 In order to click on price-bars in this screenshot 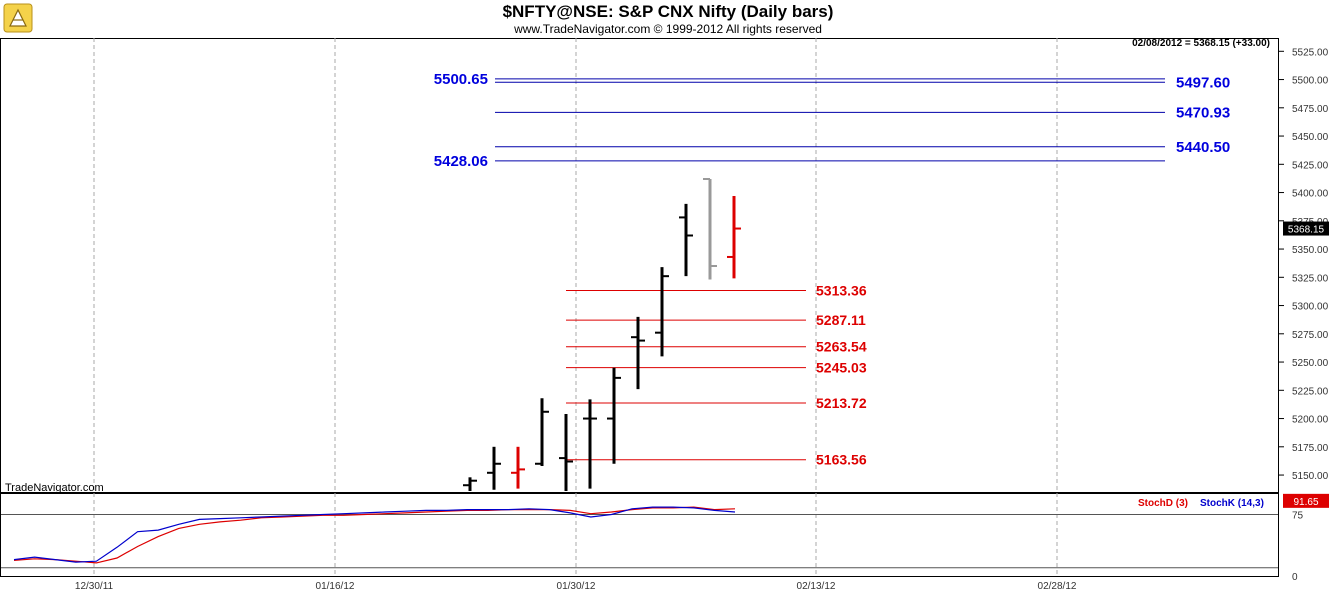, I will do `click(602, 334)`.